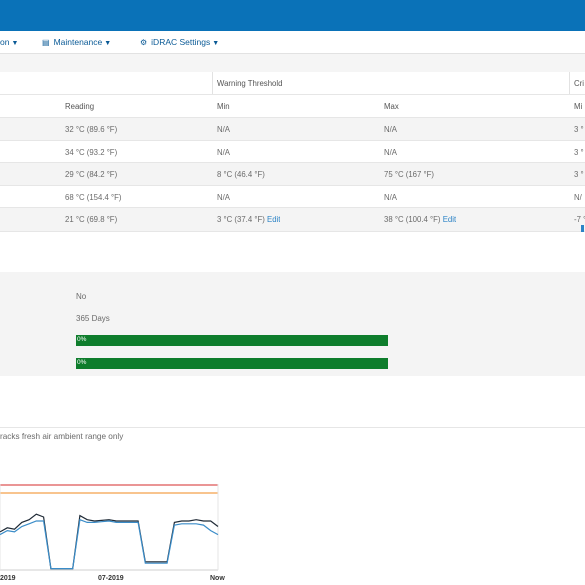 Image resolution: width=585 pixels, height=585 pixels. What do you see at coordinates (93, 197) in the screenshot?
I see `reading-cell: 68 °C (154.4 °F)` at bounding box center [93, 197].